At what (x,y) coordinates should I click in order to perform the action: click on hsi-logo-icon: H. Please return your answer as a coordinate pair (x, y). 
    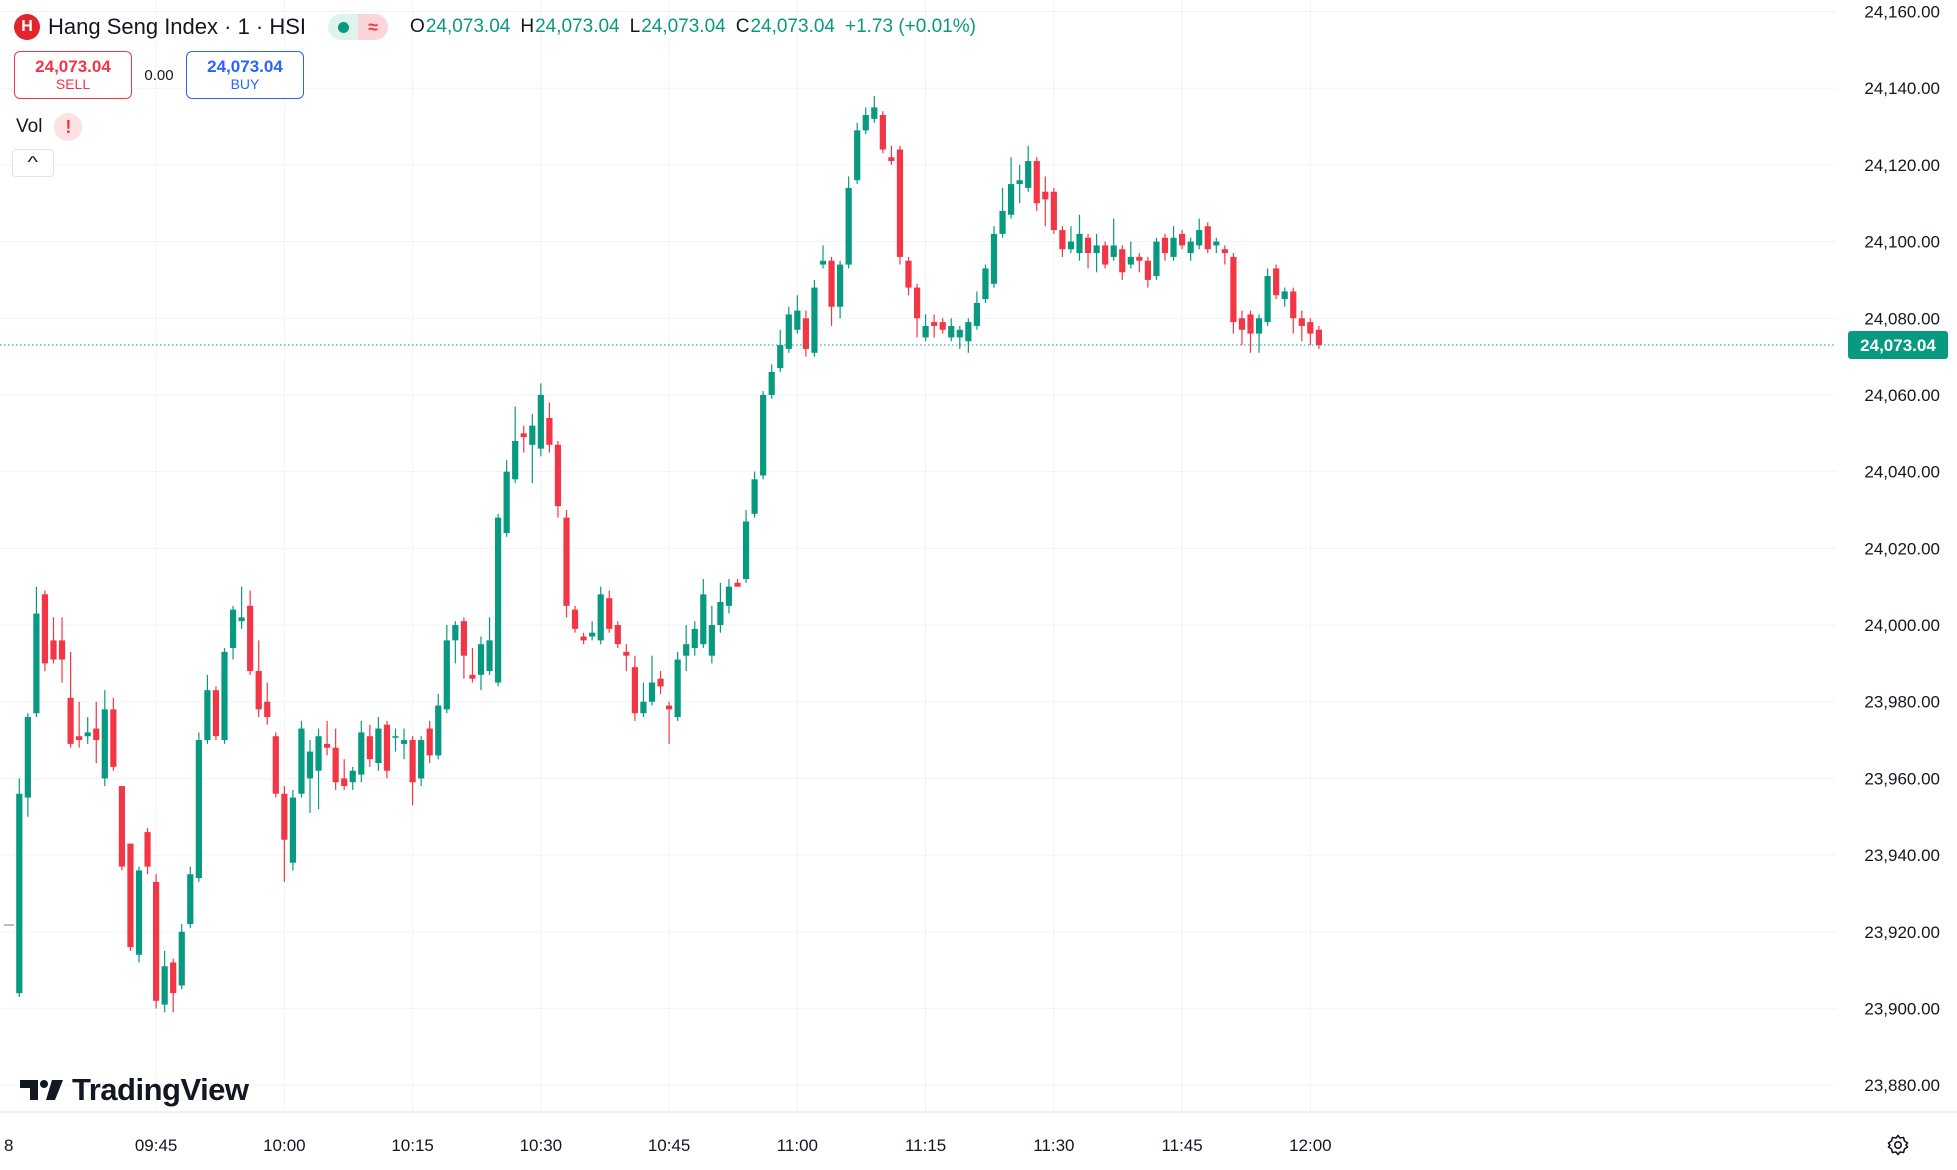
    Looking at the image, I should click on (27, 27).